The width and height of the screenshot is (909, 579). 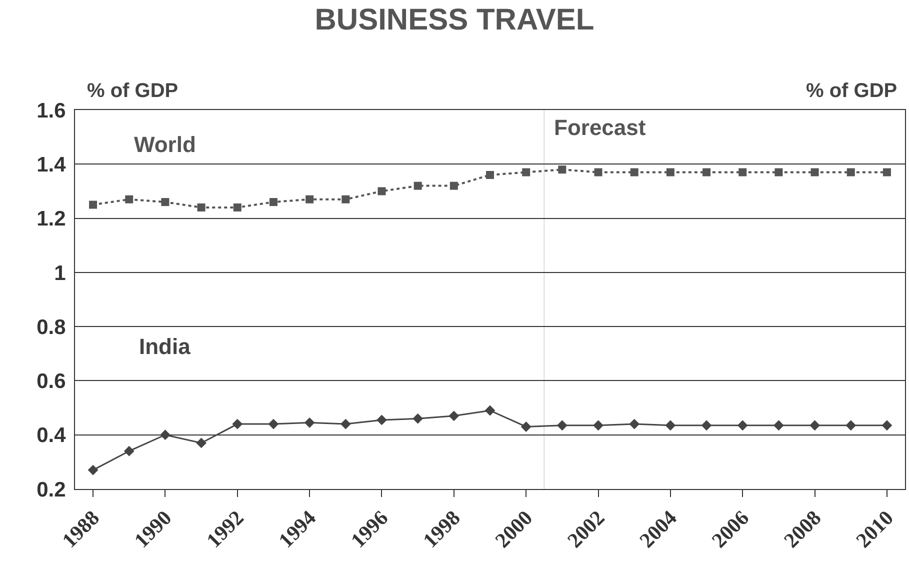 What do you see at coordinates (51, 110) in the screenshot?
I see `y-tick-label: 1.6` at bounding box center [51, 110].